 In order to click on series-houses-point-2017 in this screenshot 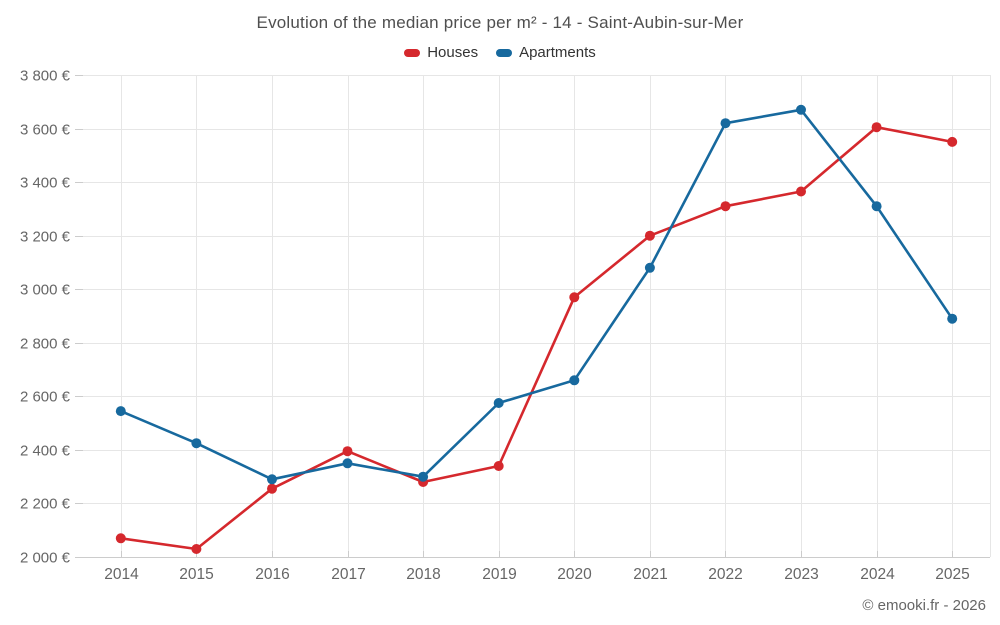, I will do `click(347, 451)`.